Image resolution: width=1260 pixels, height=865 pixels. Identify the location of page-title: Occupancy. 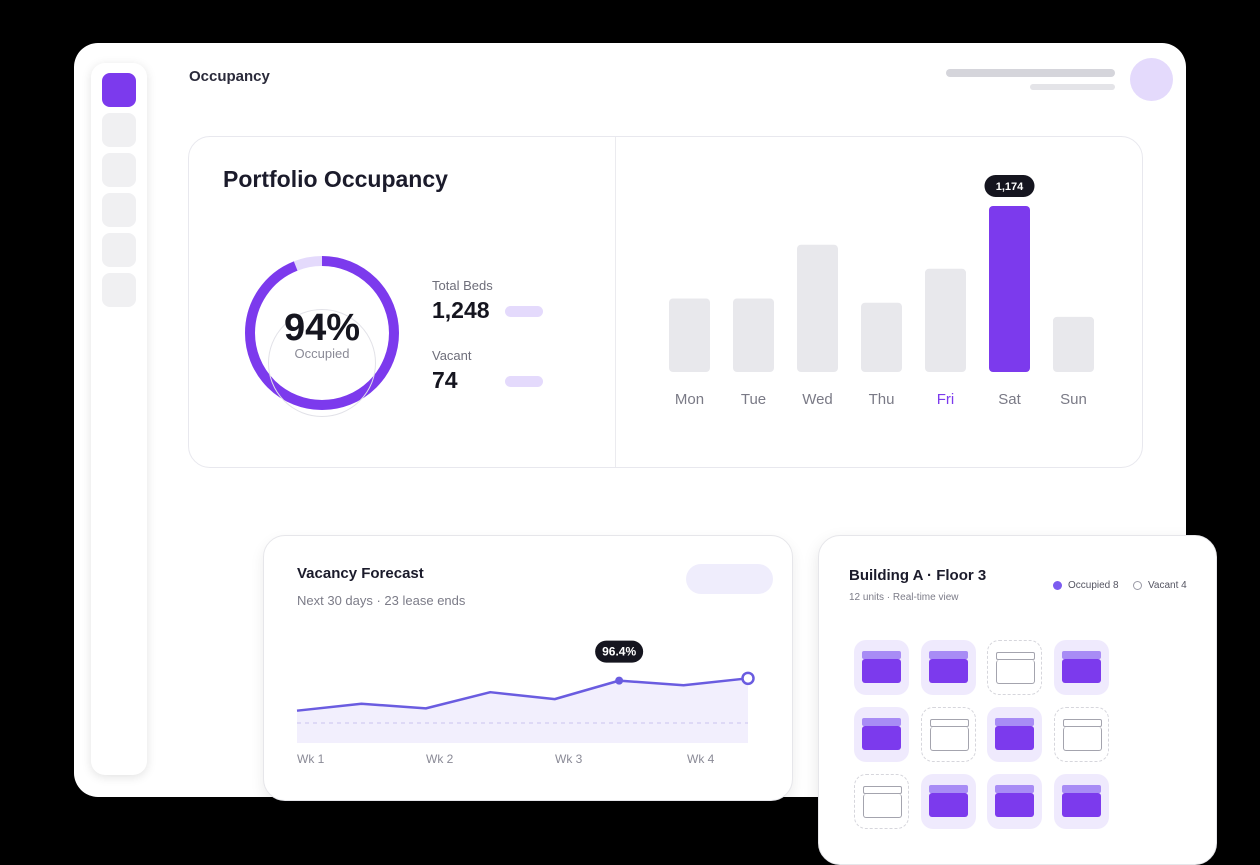
(229, 76).